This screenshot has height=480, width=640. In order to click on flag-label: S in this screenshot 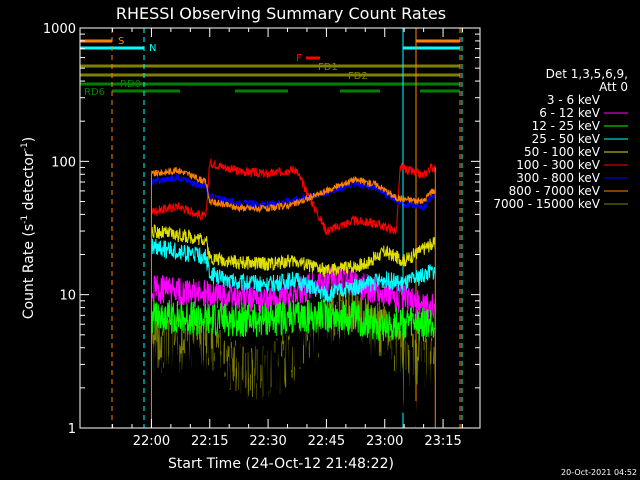, I will do `click(121, 41)`.